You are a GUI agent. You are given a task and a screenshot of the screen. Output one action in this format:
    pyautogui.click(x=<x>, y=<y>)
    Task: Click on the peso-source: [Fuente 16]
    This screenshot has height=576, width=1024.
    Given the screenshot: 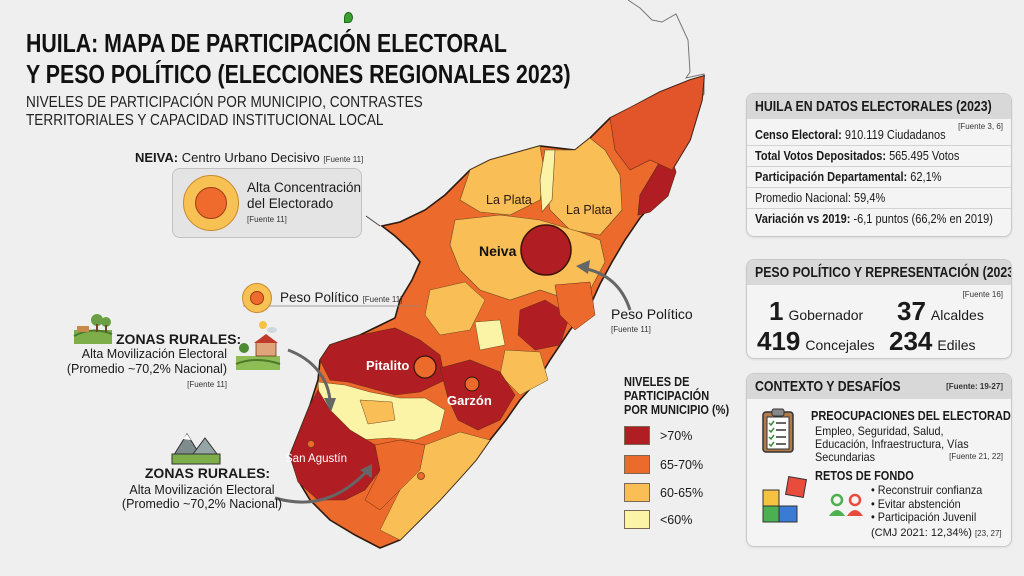 What is the action you would take?
    pyautogui.click(x=982, y=294)
    